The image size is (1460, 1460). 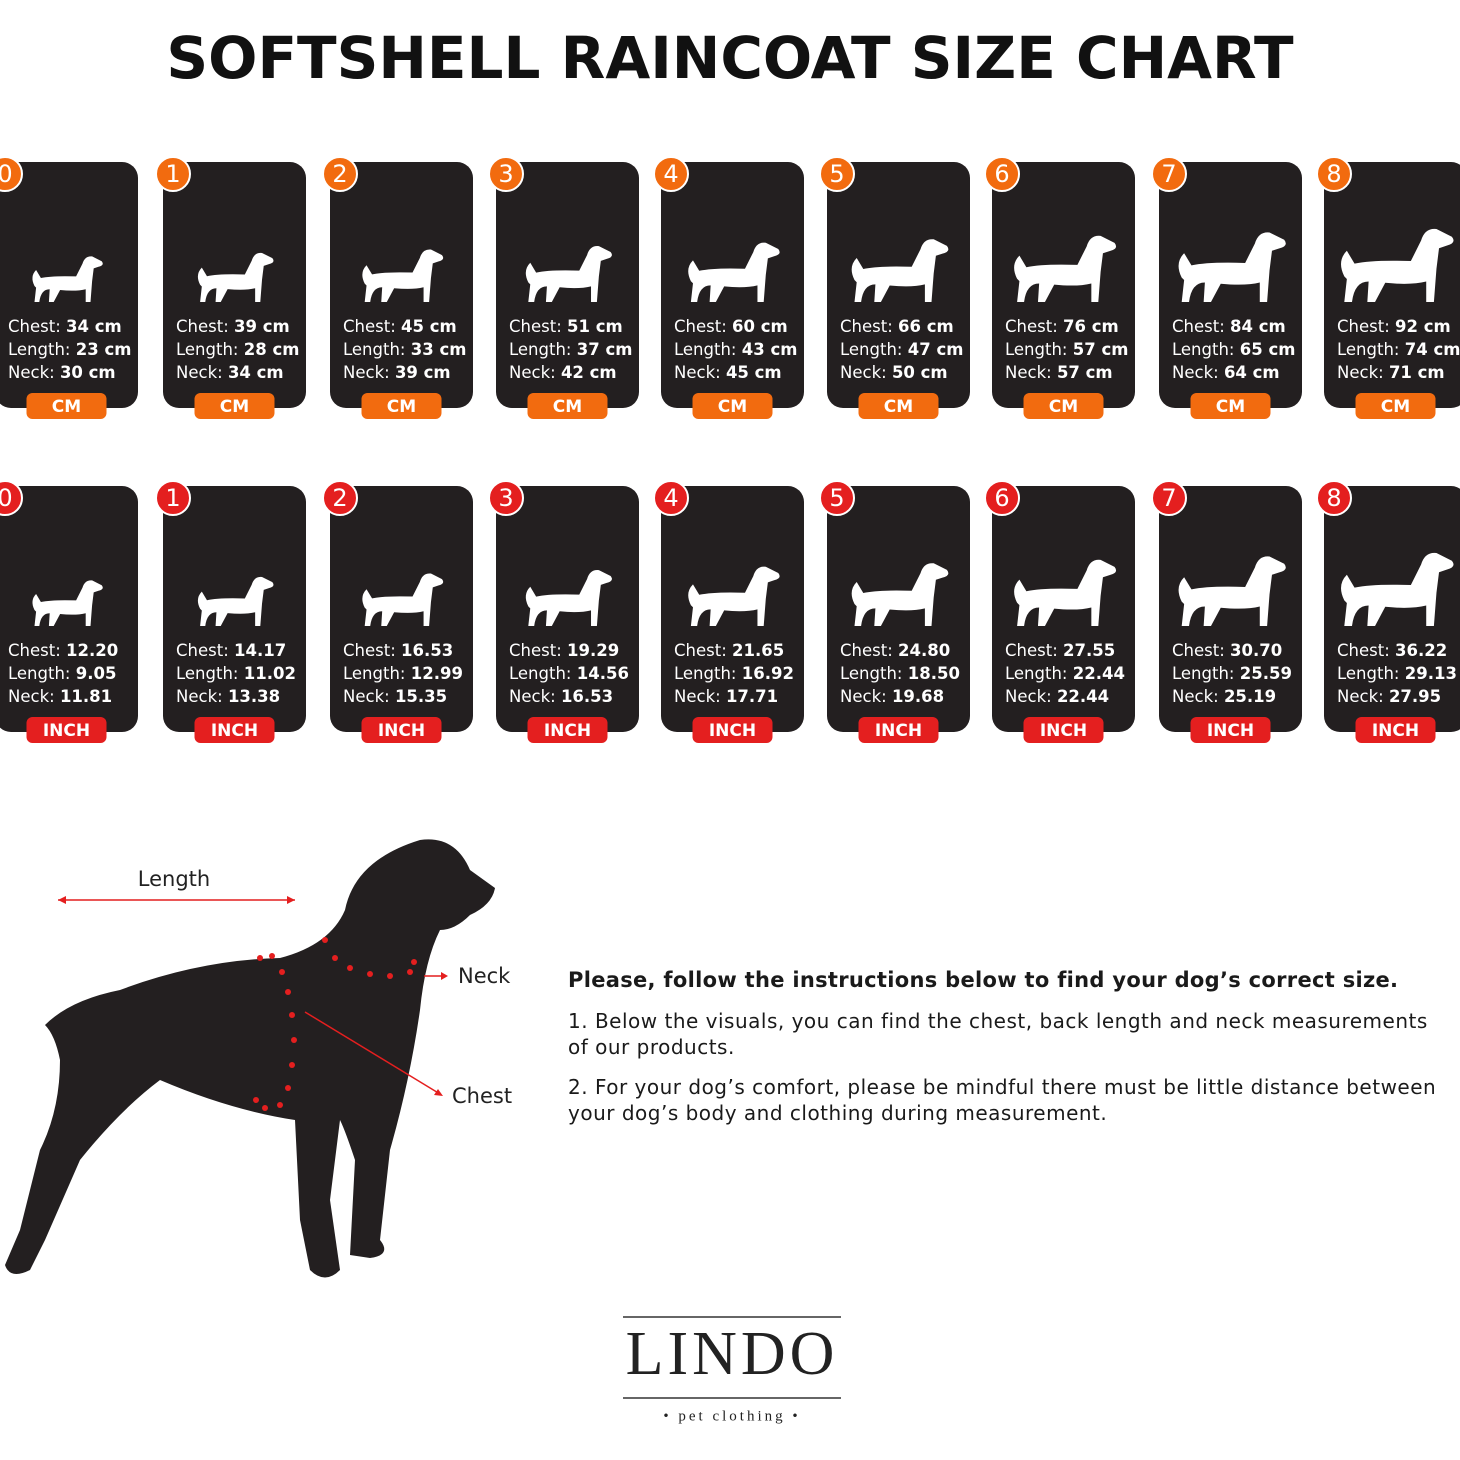 I want to click on measurement-value: 21.65, so click(x=758, y=650).